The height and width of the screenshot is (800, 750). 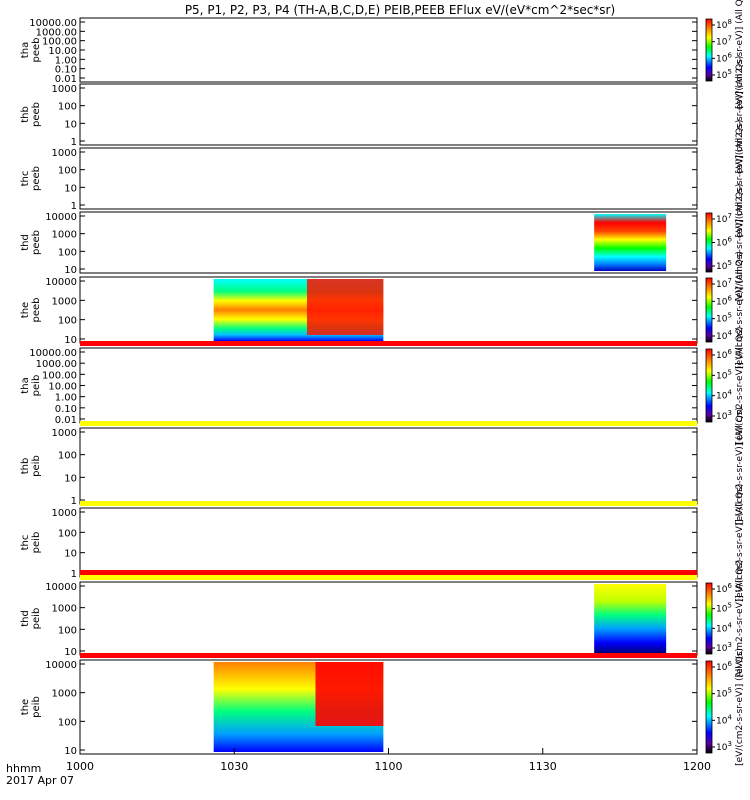 What do you see at coordinates (23, 768) in the screenshot?
I see `footer-hhmm: hhmm` at bounding box center [23, 768].